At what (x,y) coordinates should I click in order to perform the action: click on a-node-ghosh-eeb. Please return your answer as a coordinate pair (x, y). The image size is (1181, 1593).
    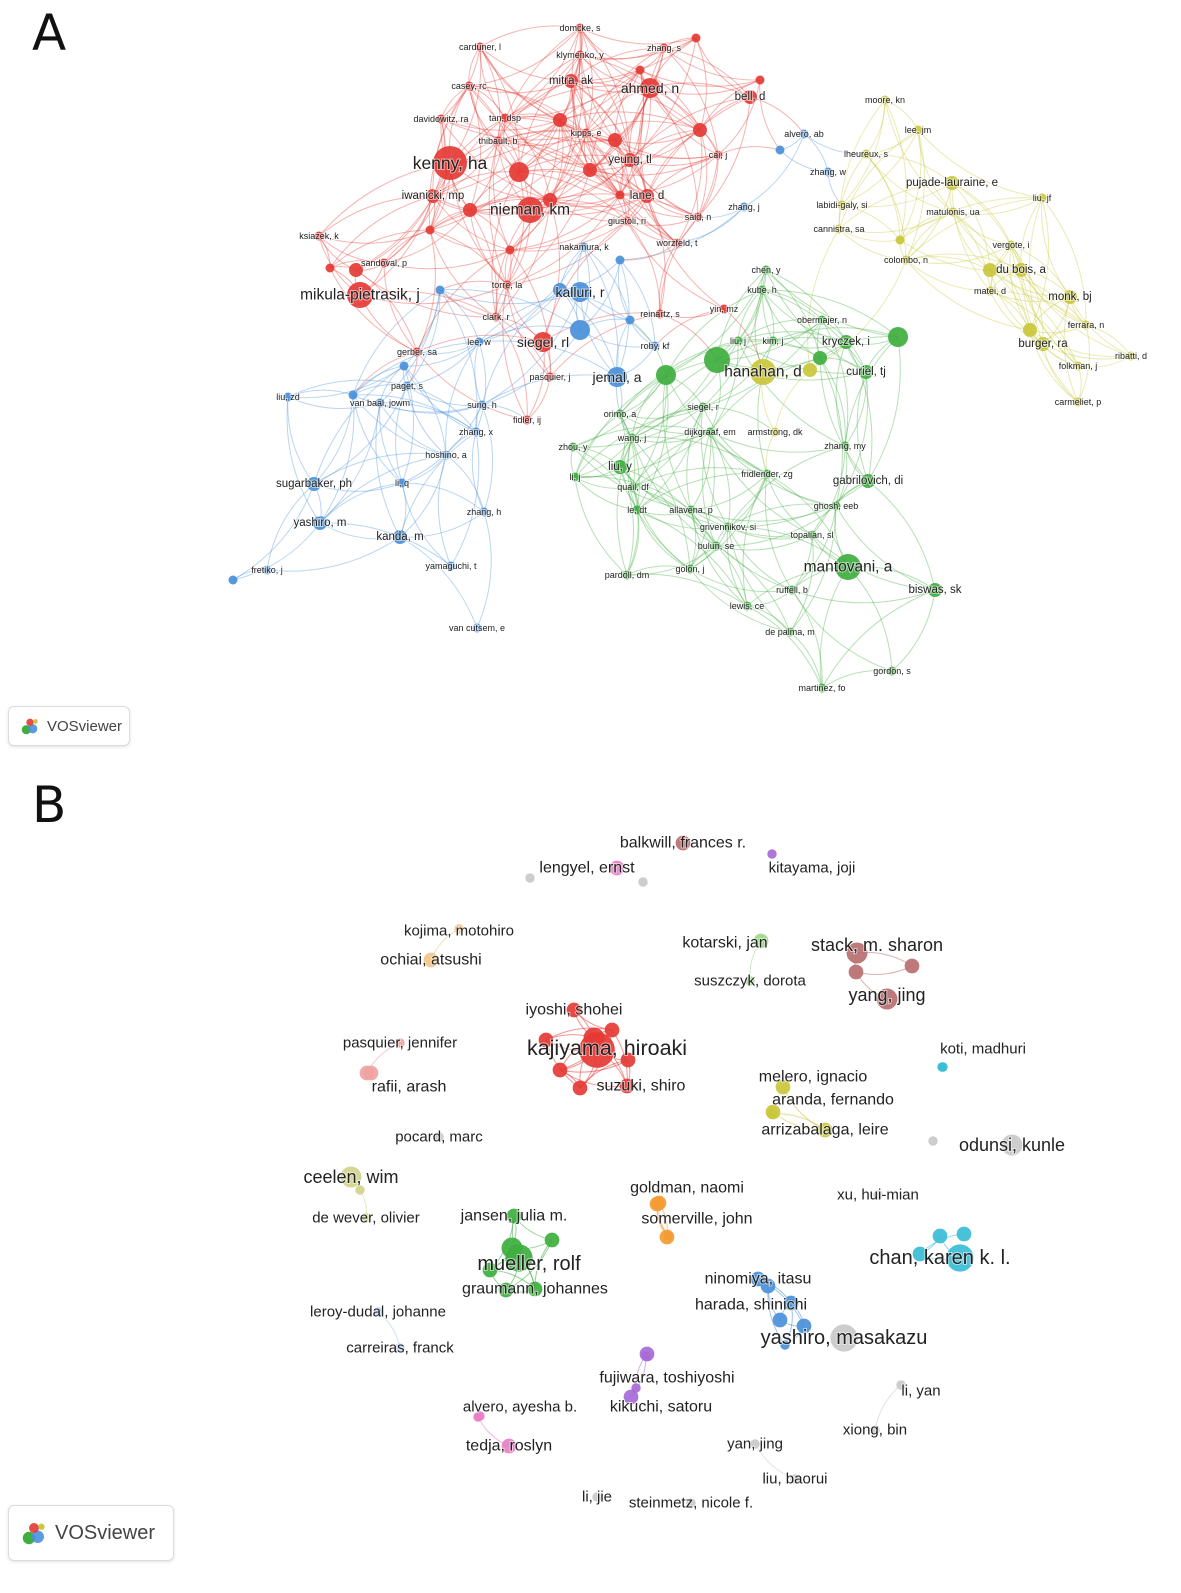
    Looking at the image, I should click on (836, 506).